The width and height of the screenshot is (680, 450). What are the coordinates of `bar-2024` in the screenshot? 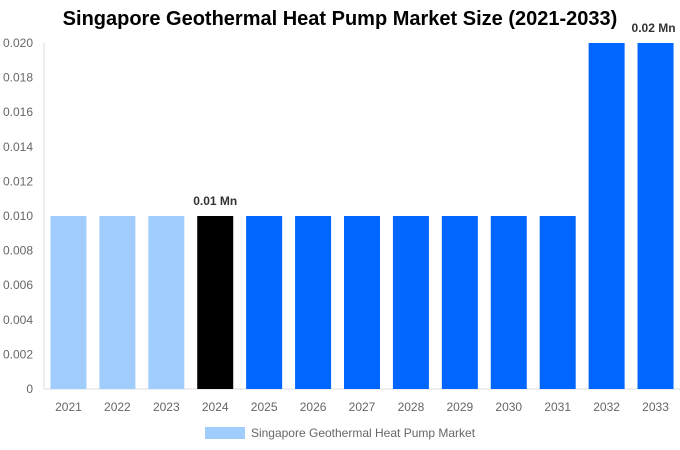 It's located at (215, 302).